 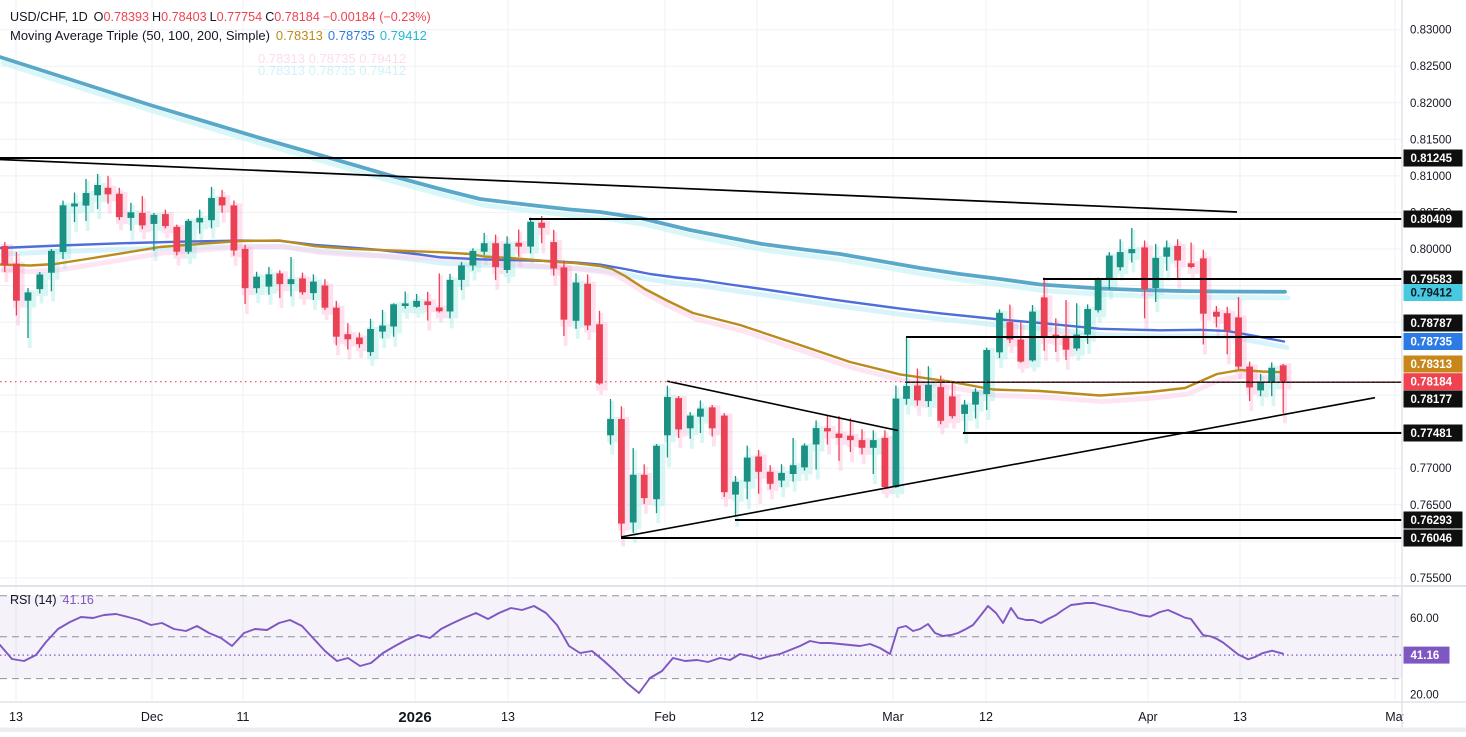 I want to click on svg-text:RSI (14)41.16: RSI (14) 41.16, so click(x=52, y=600).